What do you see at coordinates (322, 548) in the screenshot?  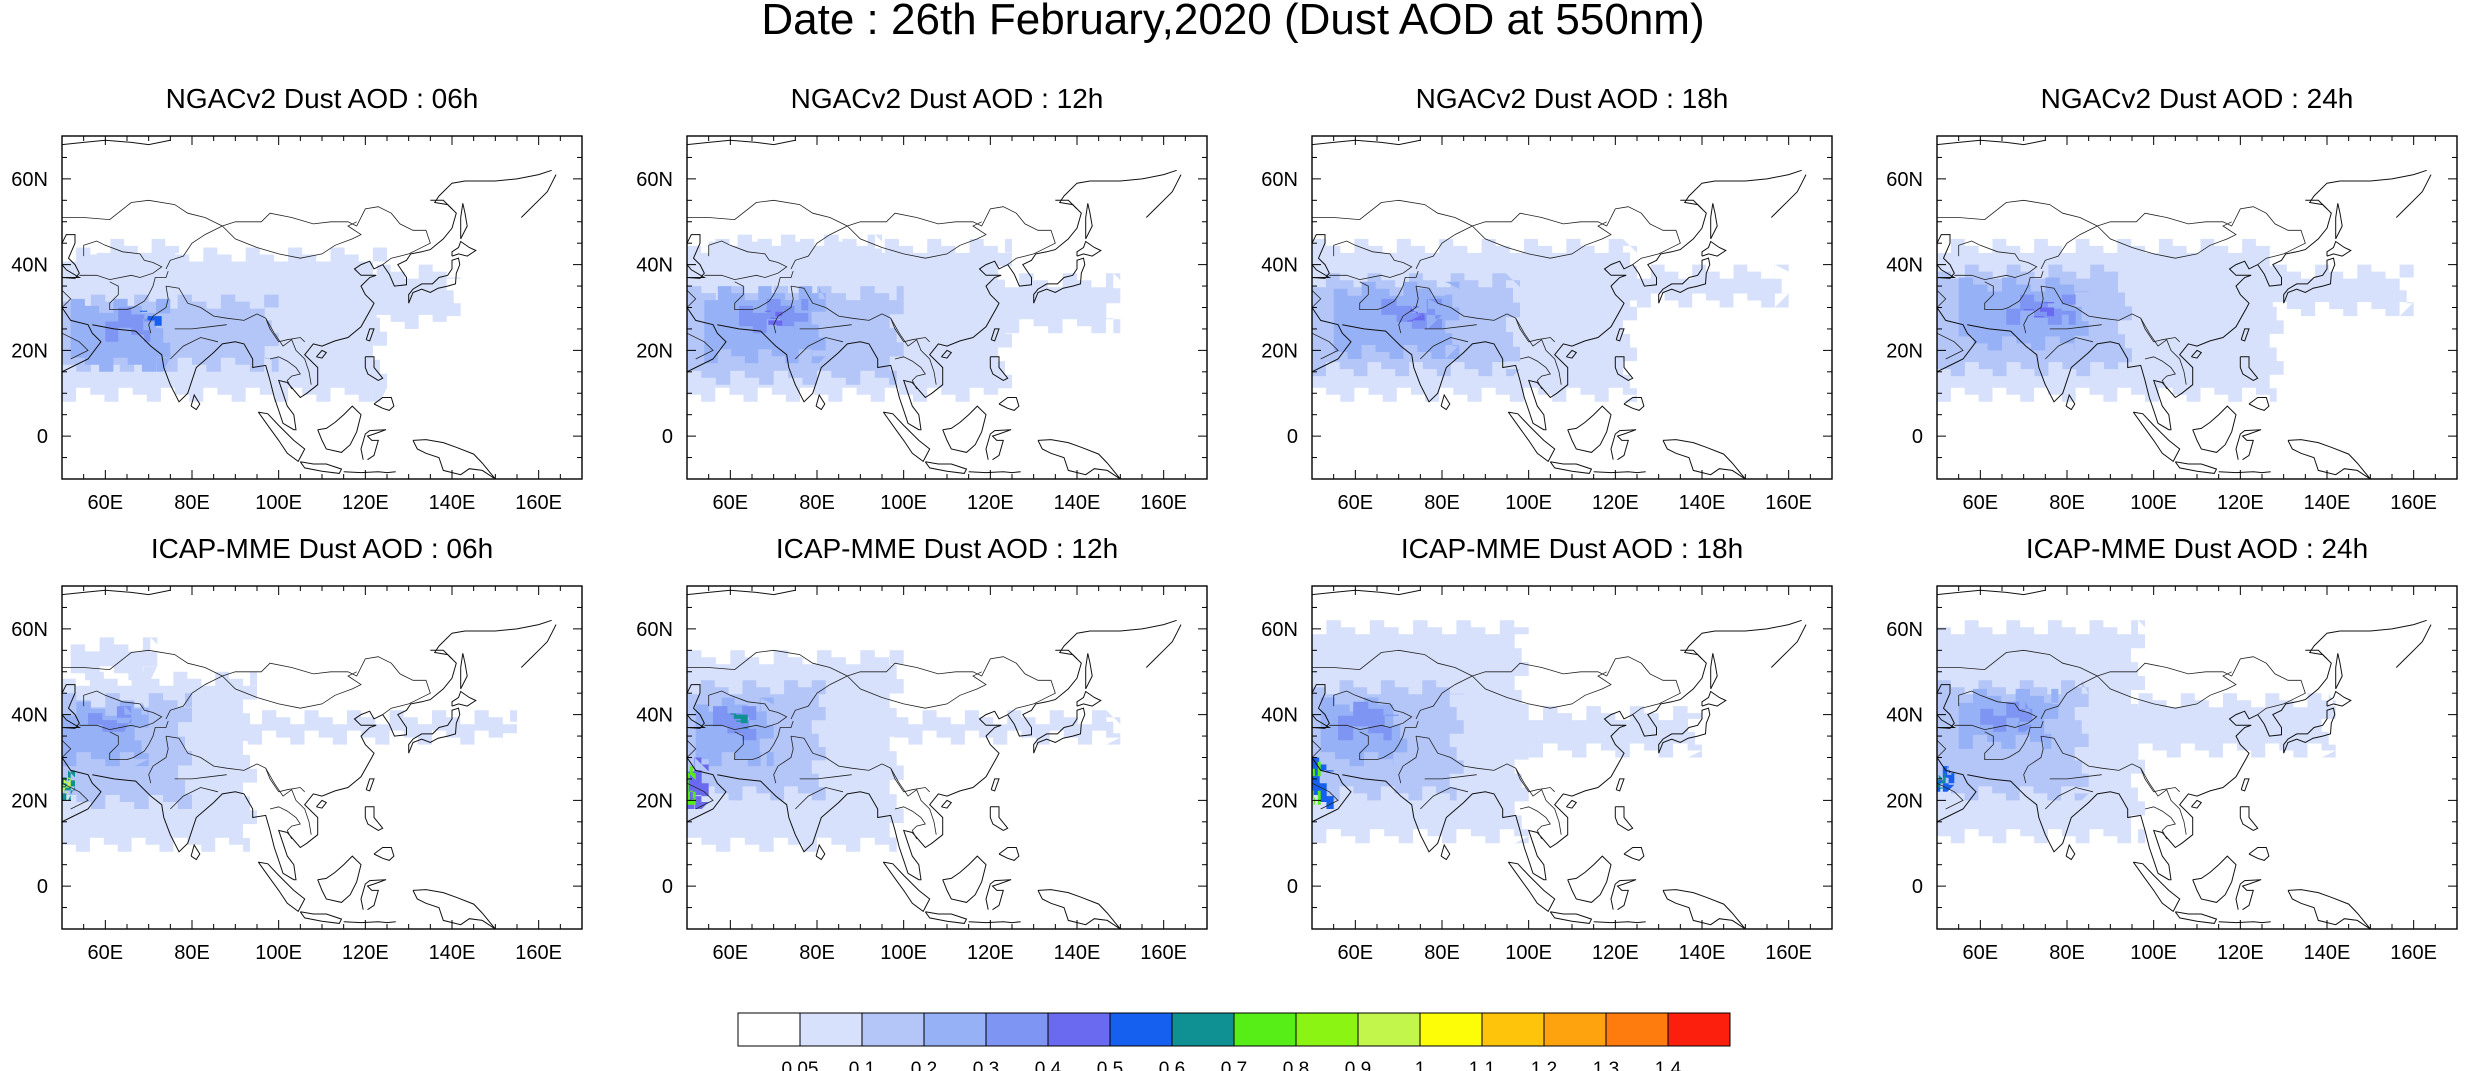 I see `panel-title: ICAP-MME Dust AOD : 06h` at bounding box center [322, 548].